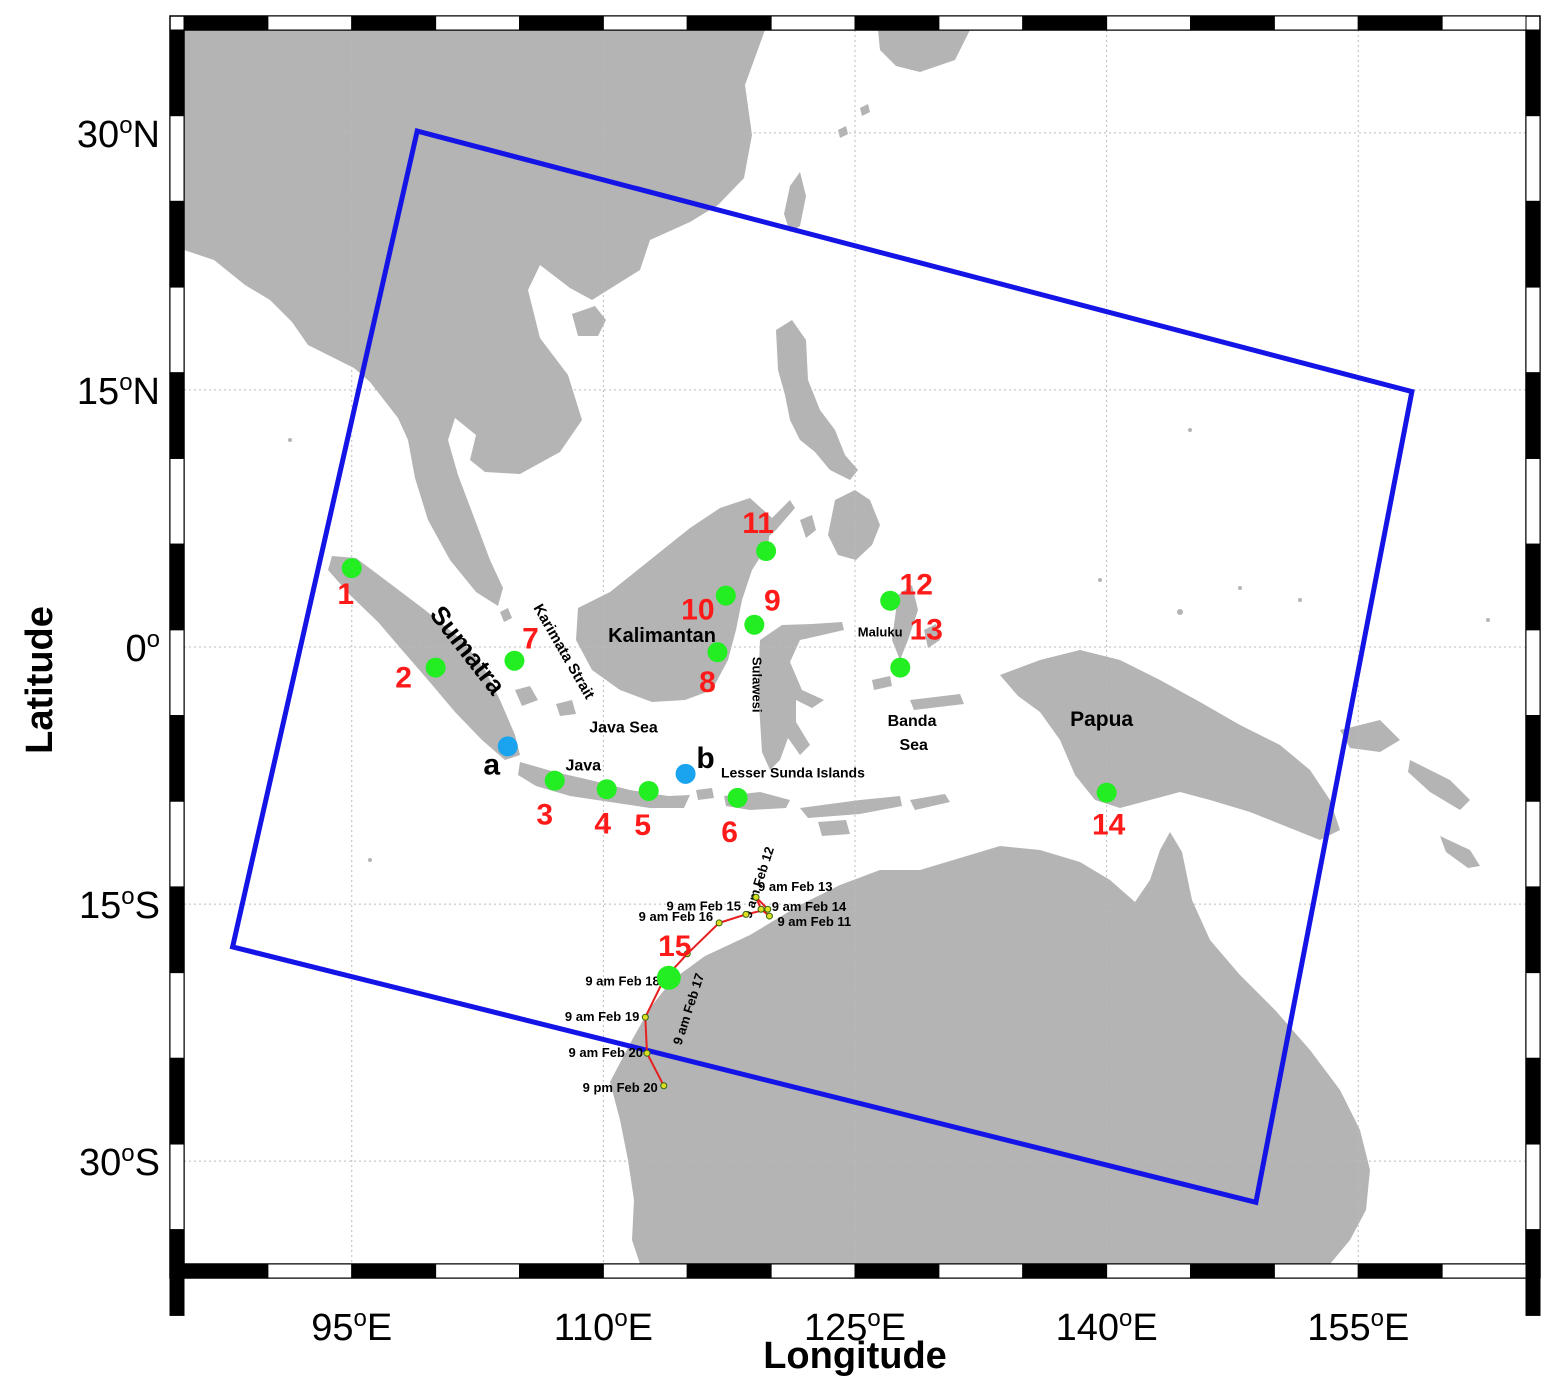  I want to click on place-name: Java, so click(583, 765).